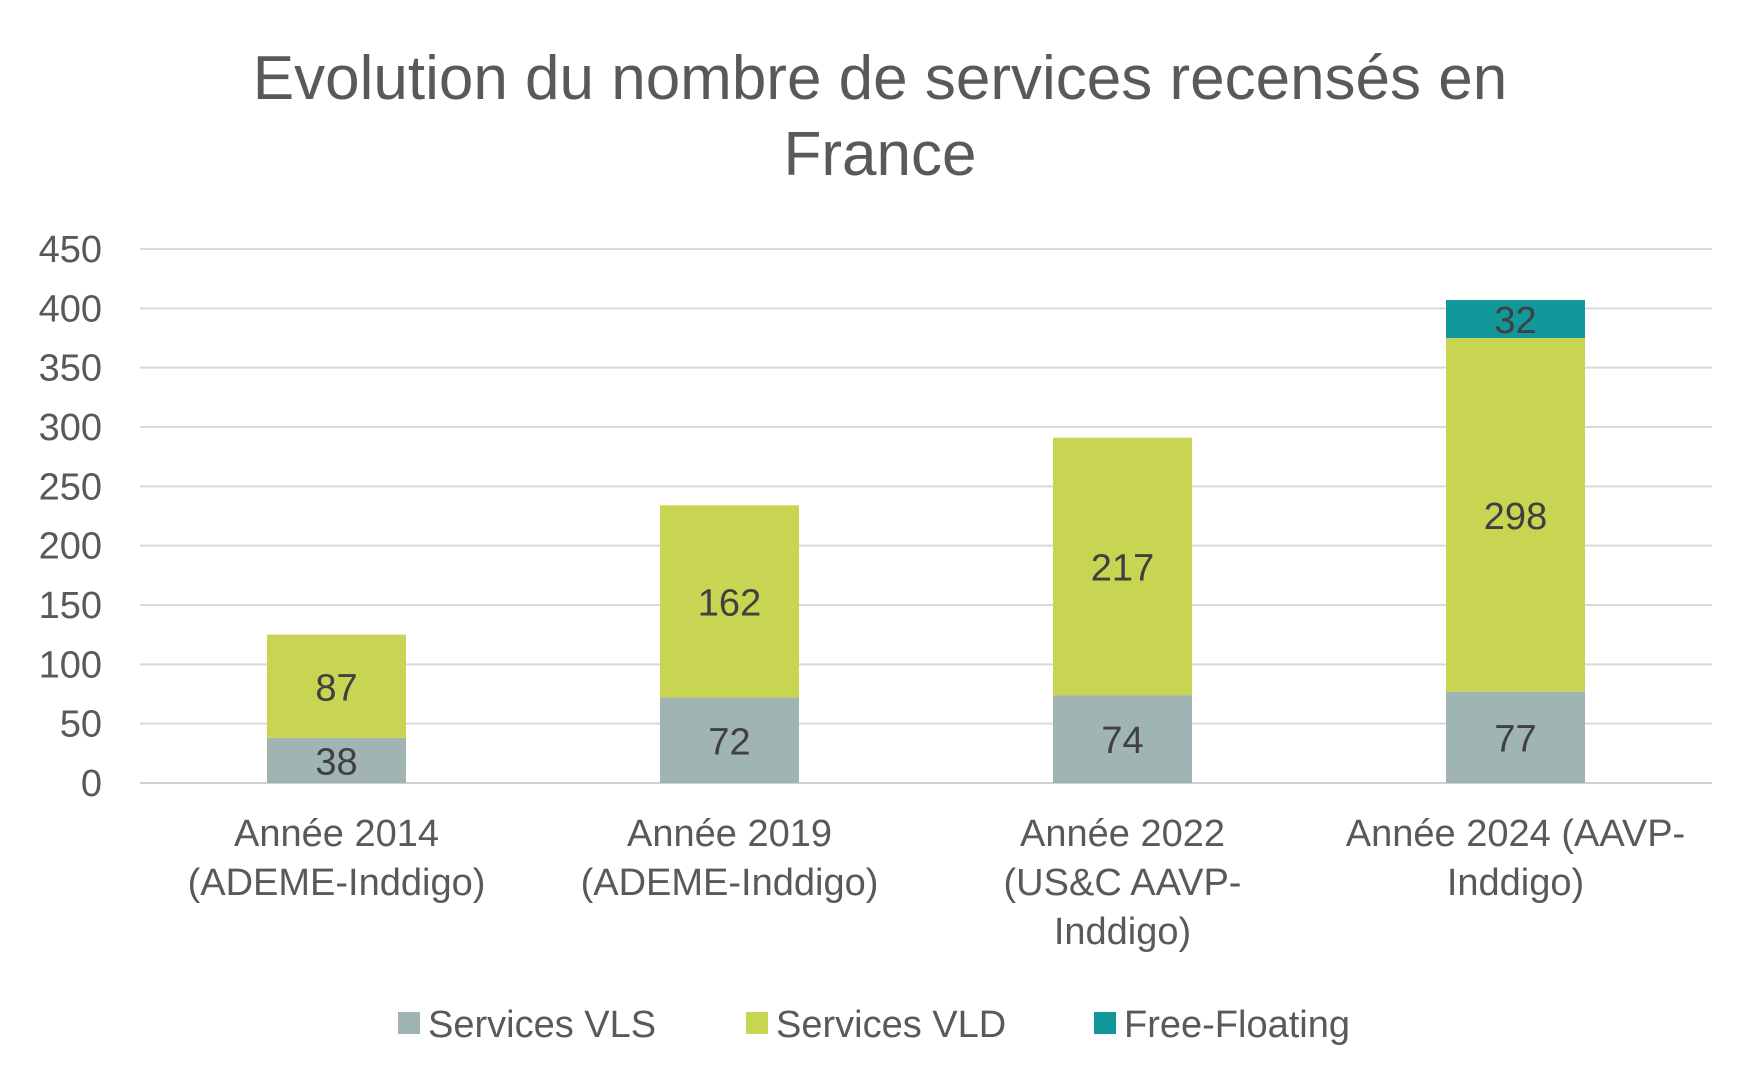 The height and width of the screenshot is (1086, 1752). I want to click on y-tick-label: 300, so click(70, 428).